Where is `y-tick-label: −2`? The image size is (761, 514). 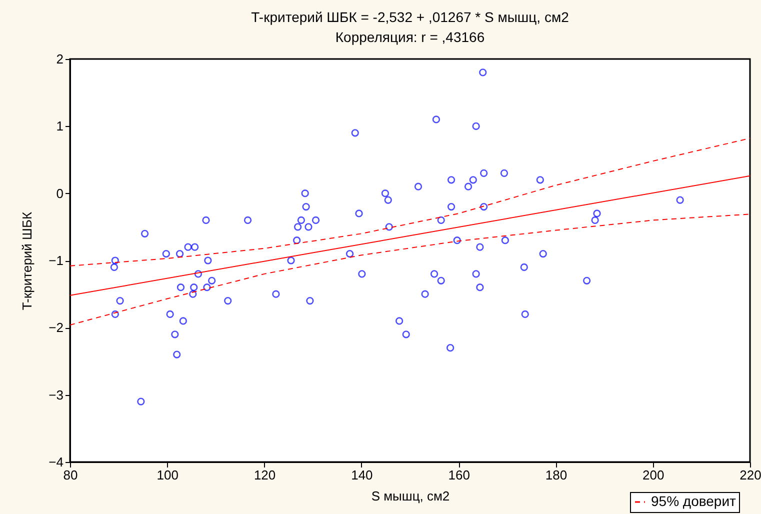
y-tick-label: −2 is located at coordinates (56, 328).